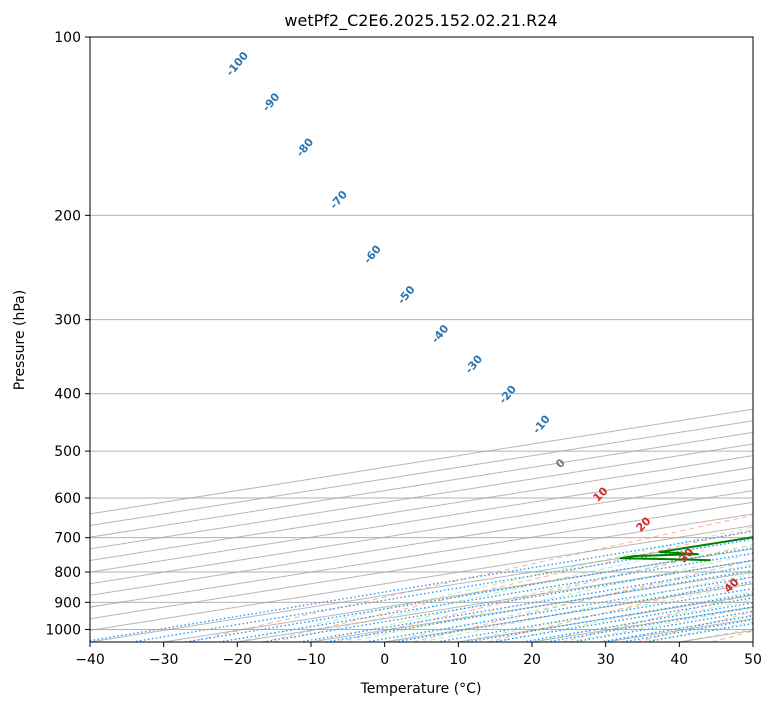 The height and width of the screenshot is (708, 775). Describe the element at coordinates (67, 539) in the screenshot. I see `y-tick-label: 700` at that location.